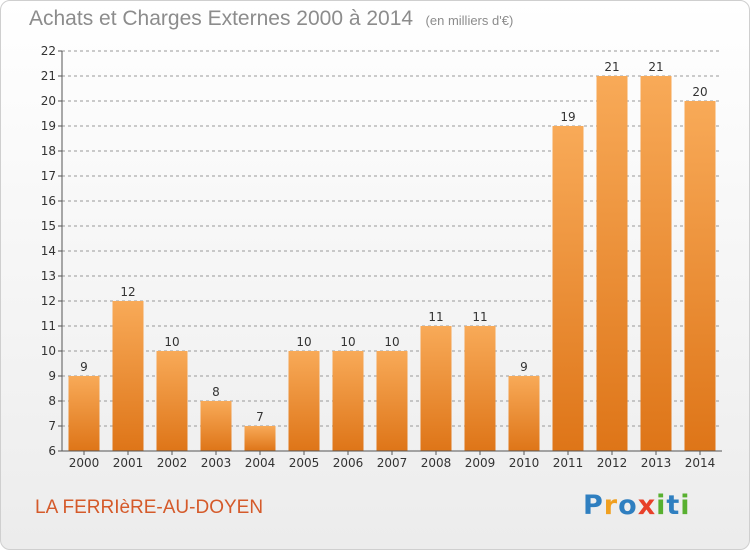 This screenshot has height=550, width=750. What do you see at coordinates (84, 463) in the screenshot?
I see `x-tick-label: 2000` at bounding box center [84, 463].